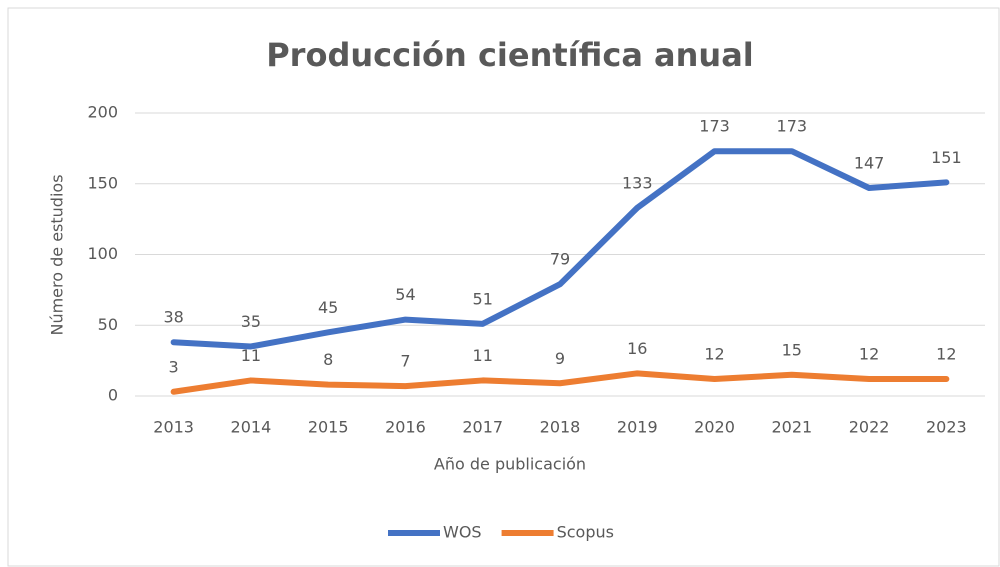 The width and height of the screenshot is (1000, 567). I want to click on data-label: 15, so click(792, 349).